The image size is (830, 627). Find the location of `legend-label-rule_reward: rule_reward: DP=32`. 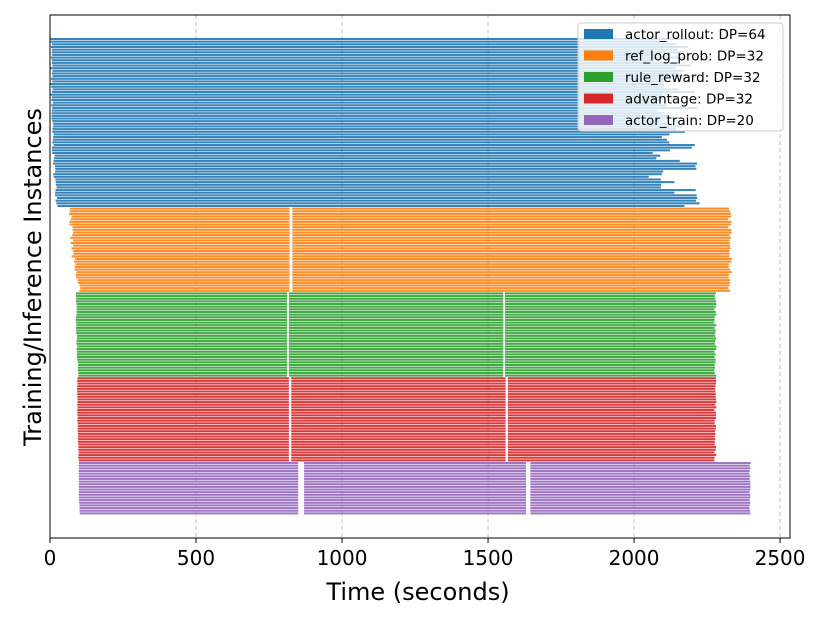

legend-label-rule_reward: rule_reward: DP=32 is located at coordinates (693, 78).